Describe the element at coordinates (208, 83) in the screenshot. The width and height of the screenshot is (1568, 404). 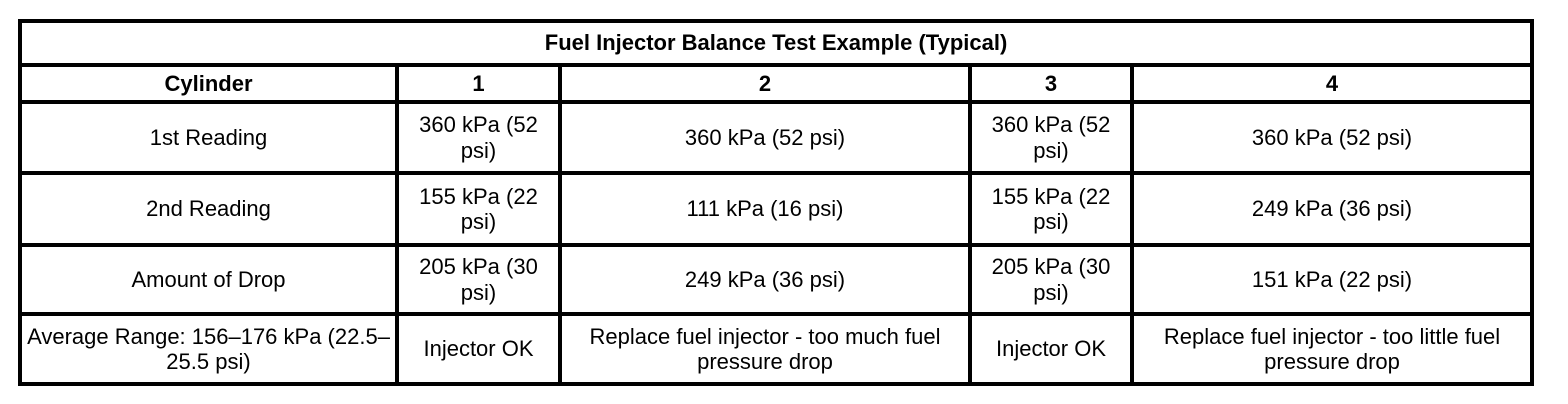
I see `column-header-cylinder: Cylinder` at that location.